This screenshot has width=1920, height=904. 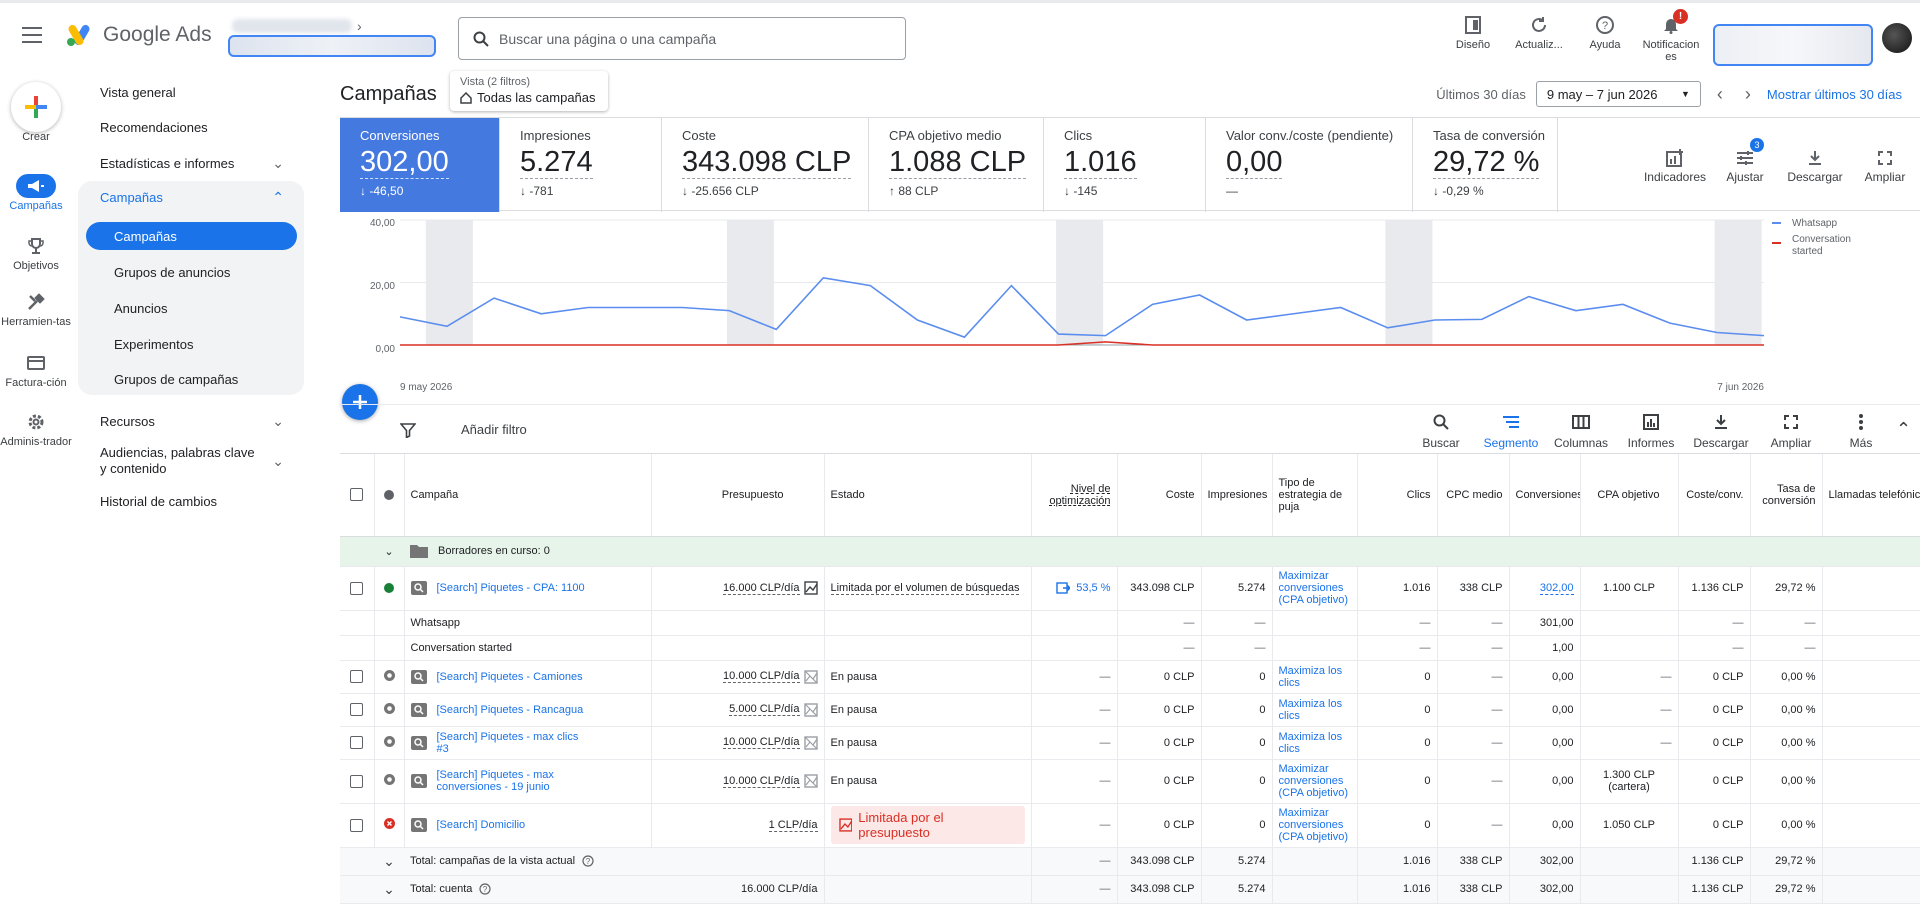 I want to click on scorecard-impressions: Impresiones 5.274 ↓ -781, so click(x=581, y=165).